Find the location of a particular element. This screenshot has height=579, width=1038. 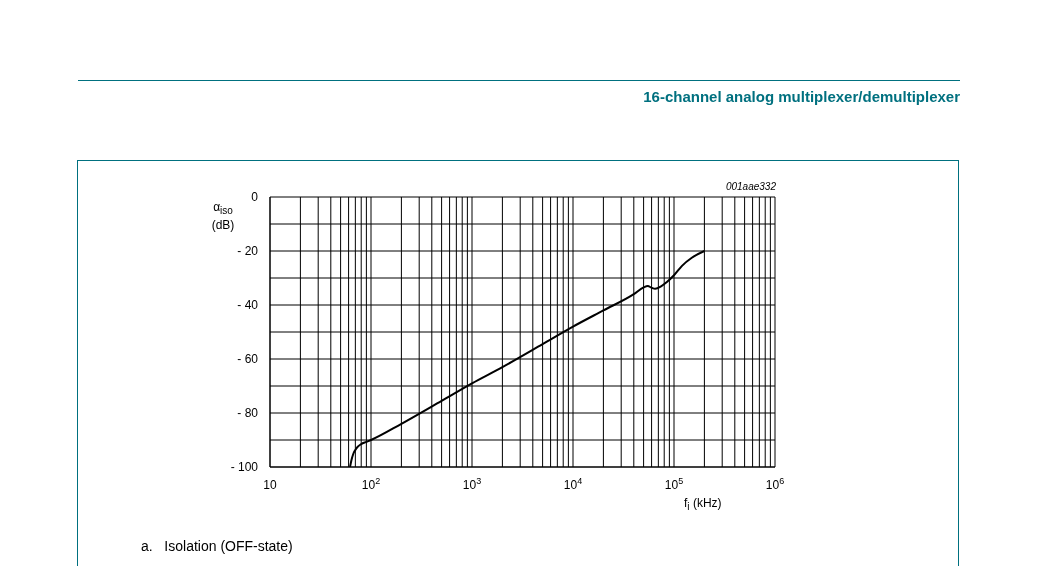

x-tick-label: 10 is located at coordinates (270, 485).